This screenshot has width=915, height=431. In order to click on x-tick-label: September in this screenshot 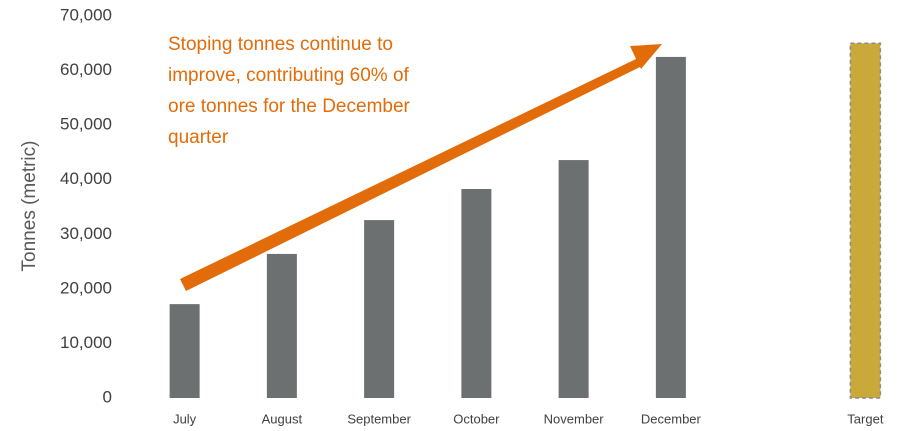, I will do `click(379, 418)`.